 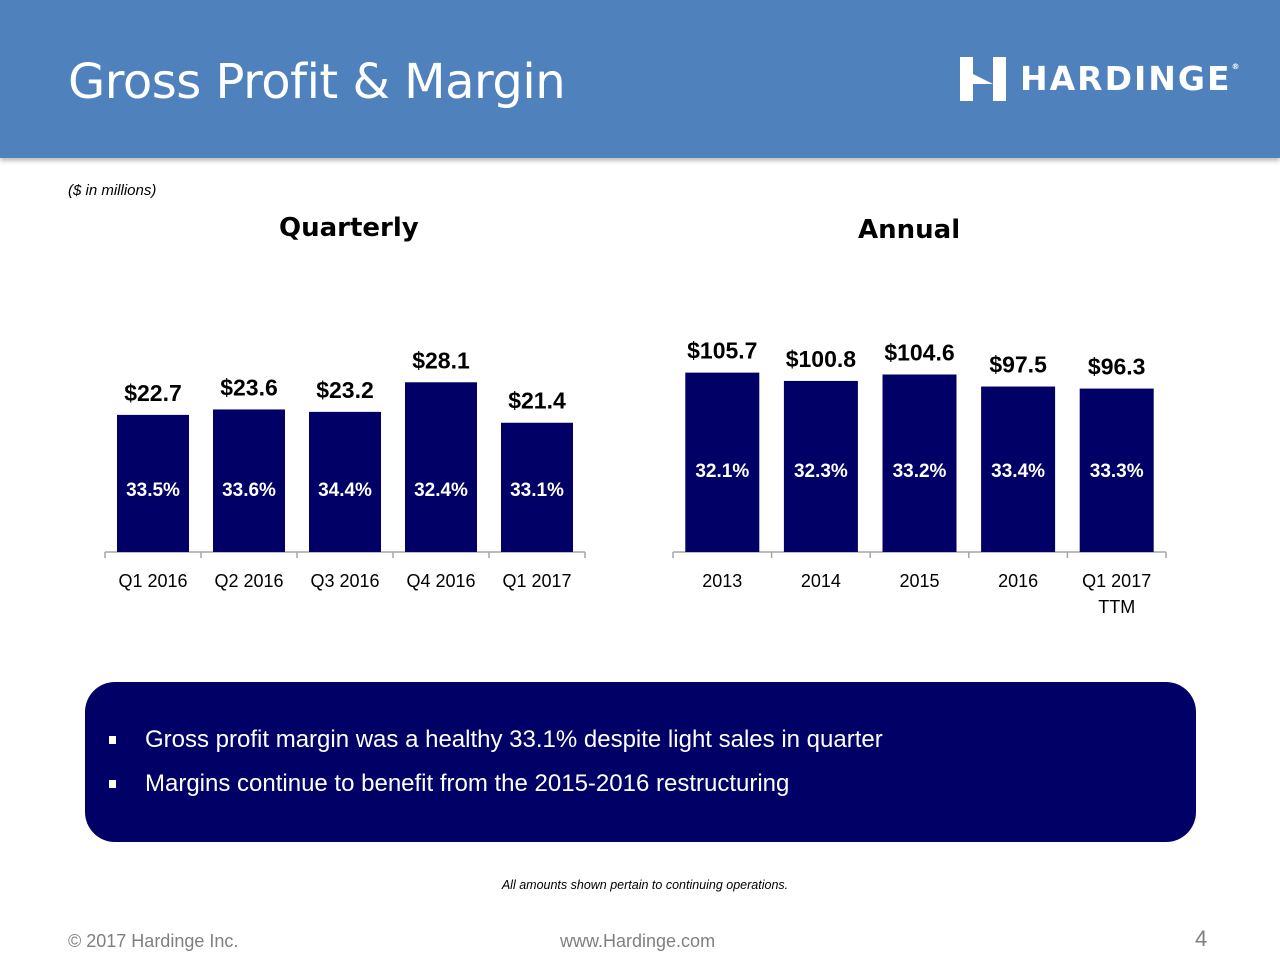 What do you see at coordinates (440, 581) in the screenshot?
I see `x-tick-label: Q4 2016` at bounding box center [440, 581].